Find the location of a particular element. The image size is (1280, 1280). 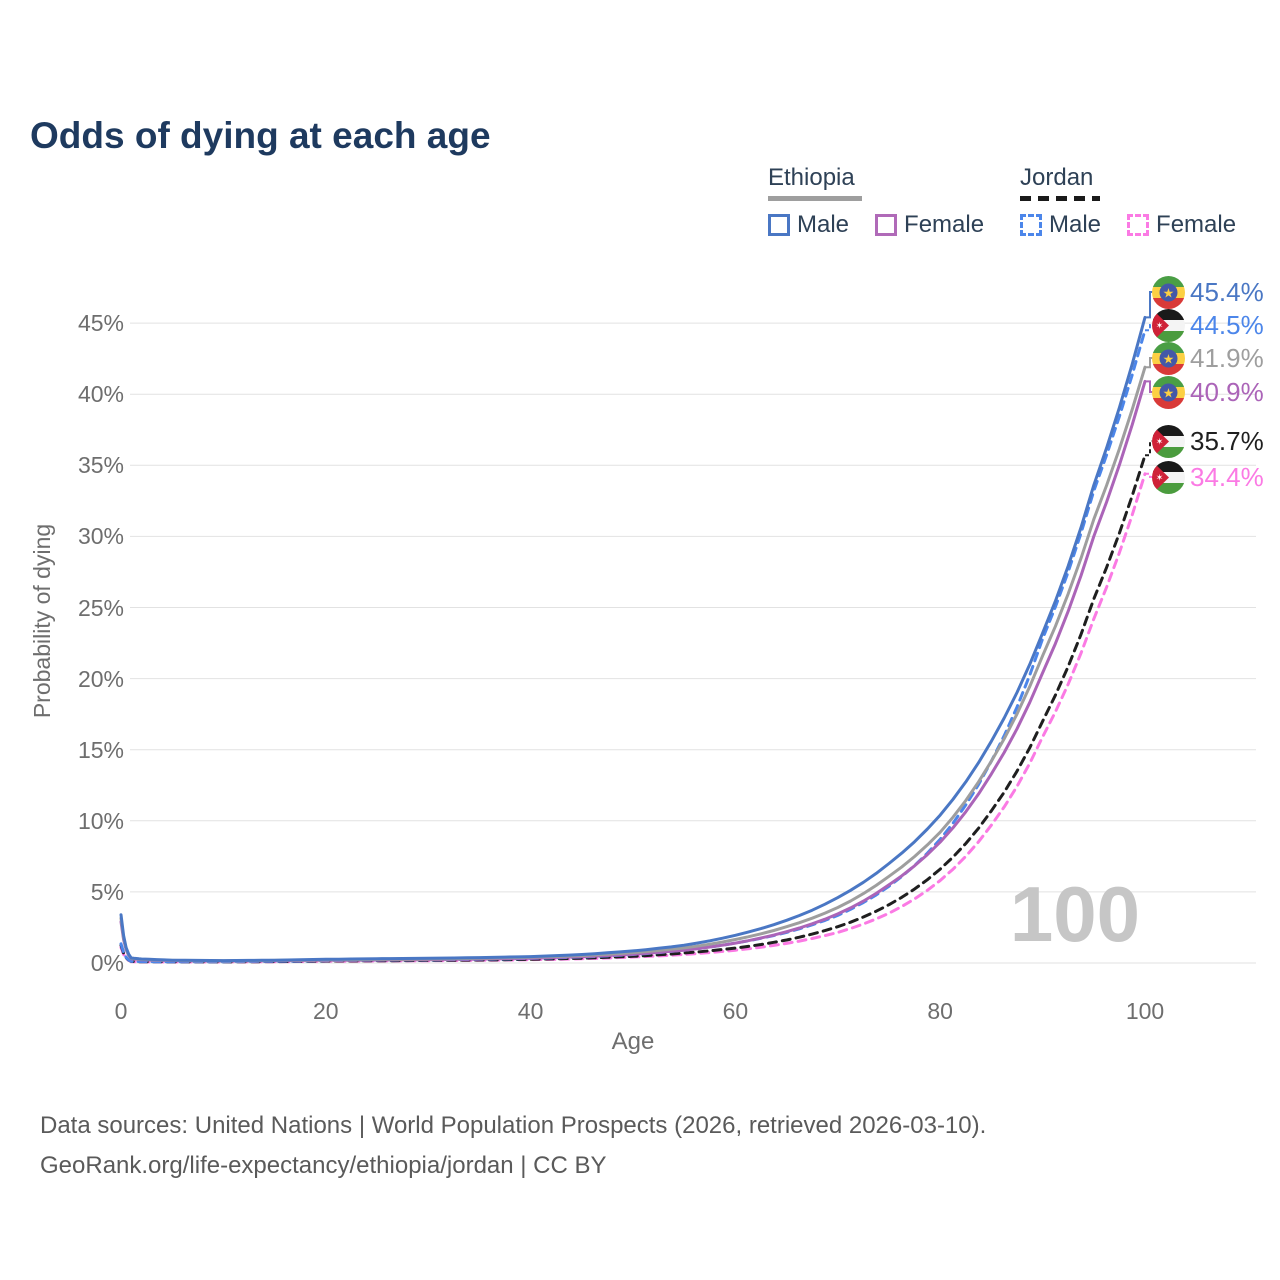

legend-item-jordan-female: Female is located at coordinates (1181, 225).